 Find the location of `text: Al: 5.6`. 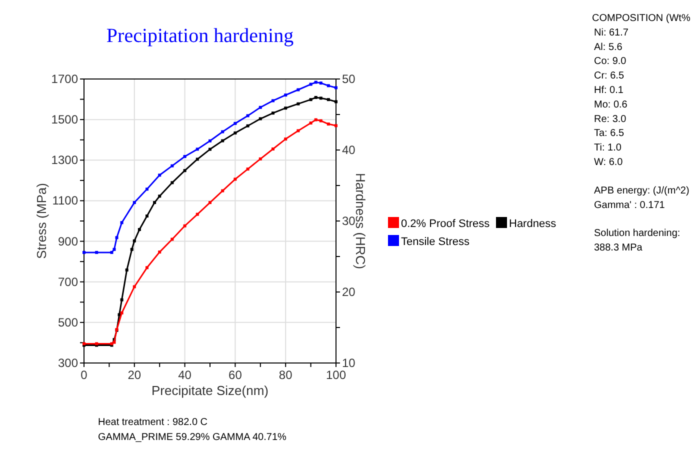

text: Al: 5.6 is located at coordinates (608, 47).